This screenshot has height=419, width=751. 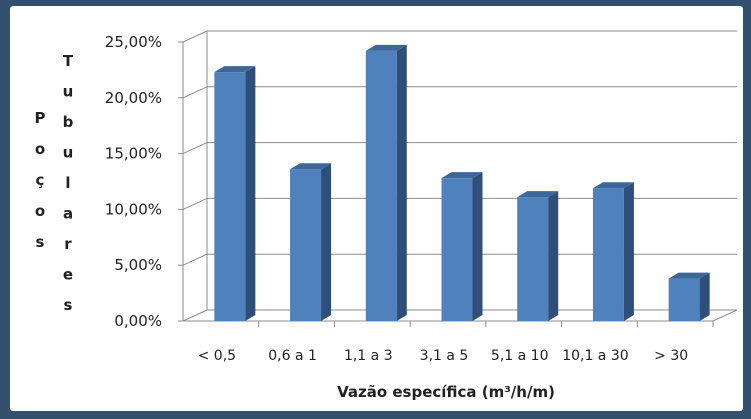 What do you see at coordinates (133, 209) in the screenshot?
I see `y-tick-label: 10,00%` at bounding box center [133, 209].